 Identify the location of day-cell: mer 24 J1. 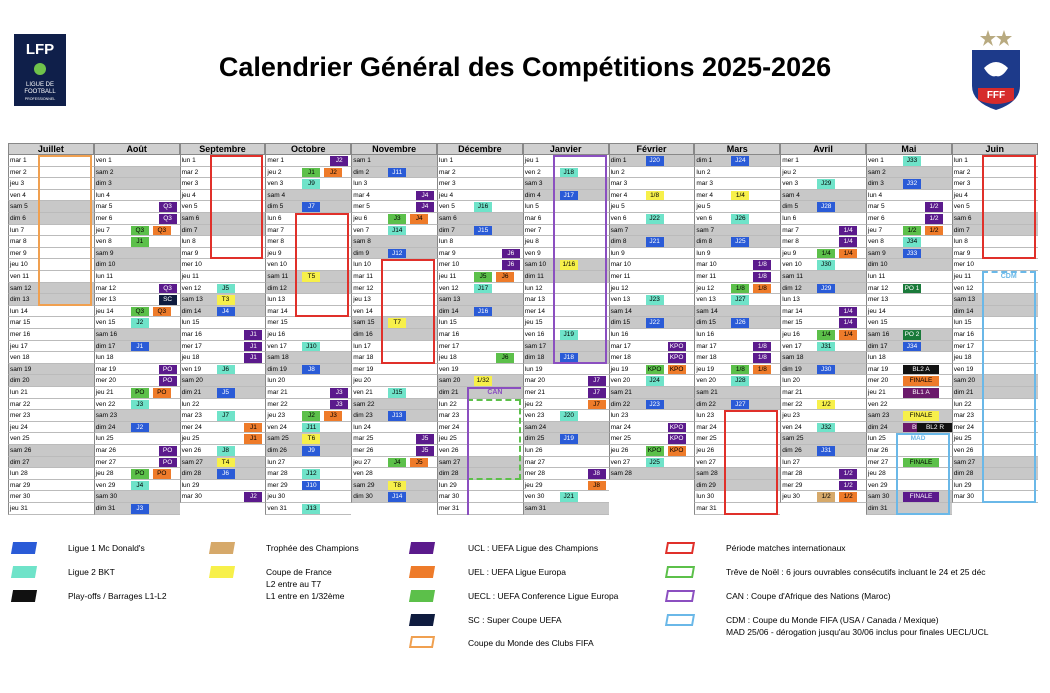
(222, 427).